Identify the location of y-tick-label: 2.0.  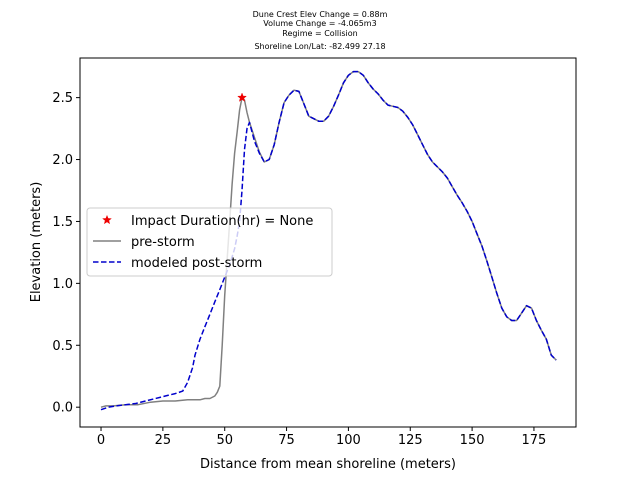
(62, 160).